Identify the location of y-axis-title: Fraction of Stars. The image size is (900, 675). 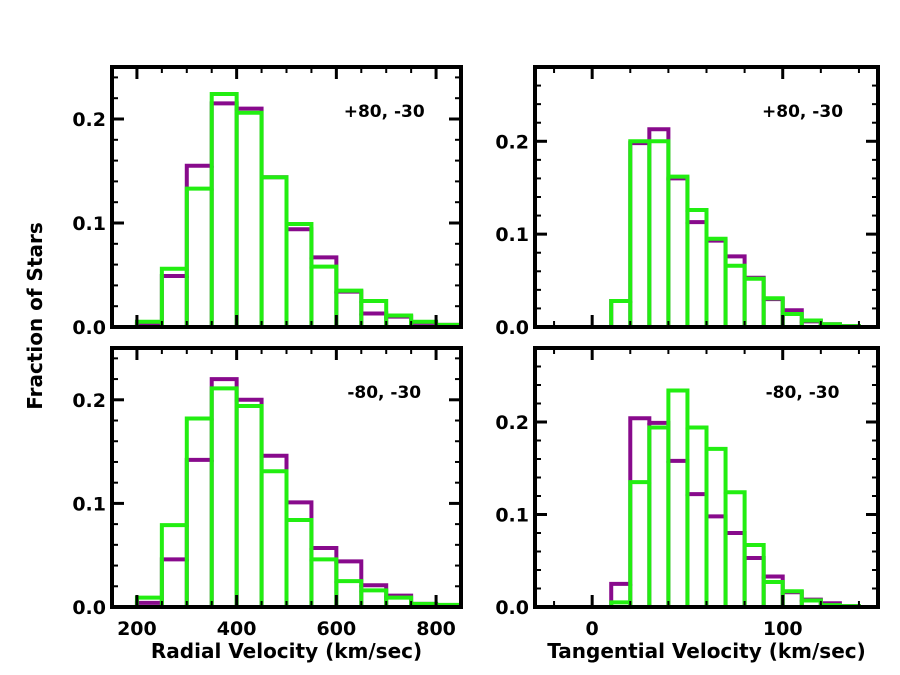
(35, 316).